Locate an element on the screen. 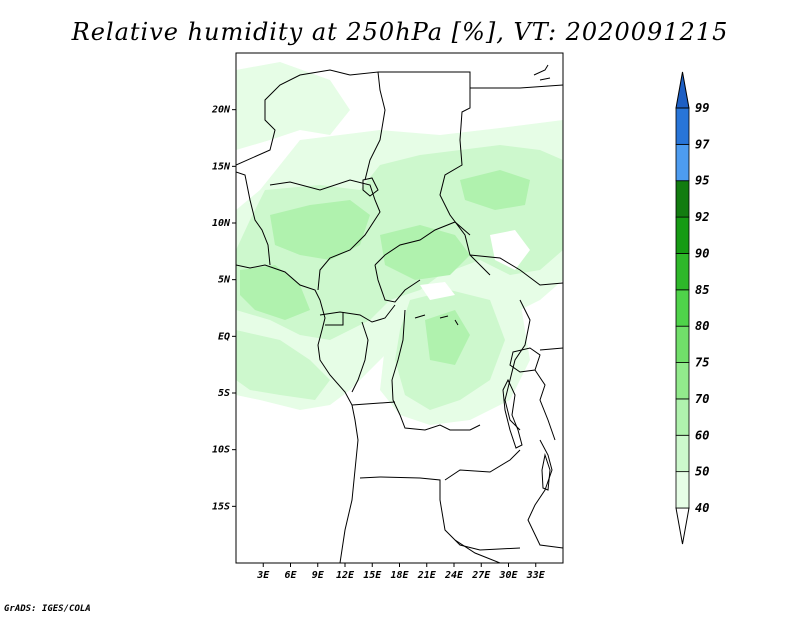  lon-tick-label: 24E is located at coordinates (454, 575).